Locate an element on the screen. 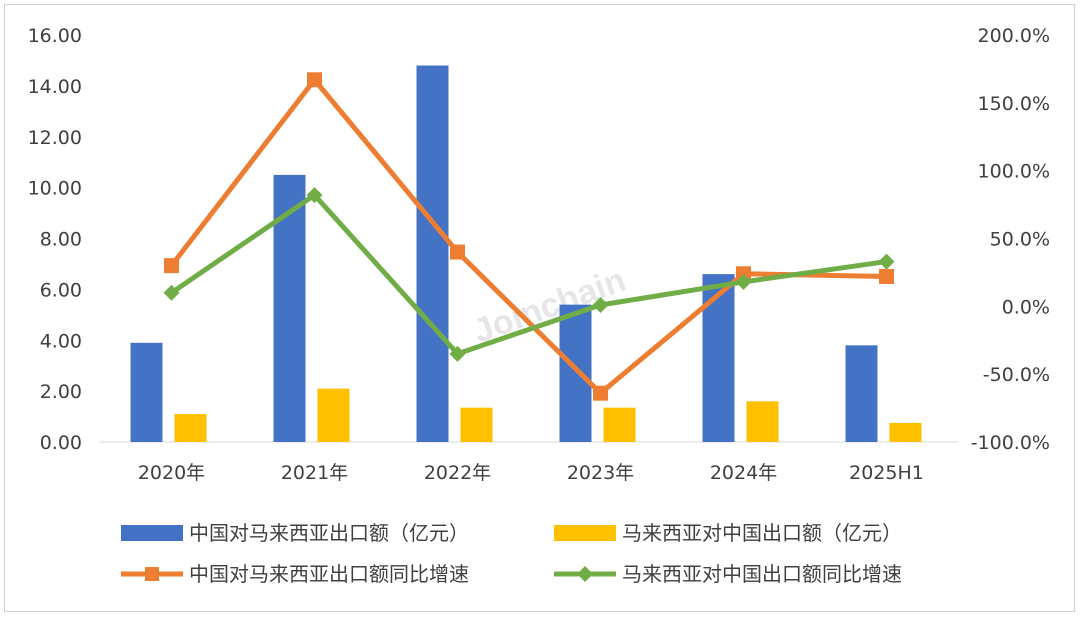 This screenshot has width=1080, height=617. x-tick-label: 2023年 is located at coordinates (600, 473).